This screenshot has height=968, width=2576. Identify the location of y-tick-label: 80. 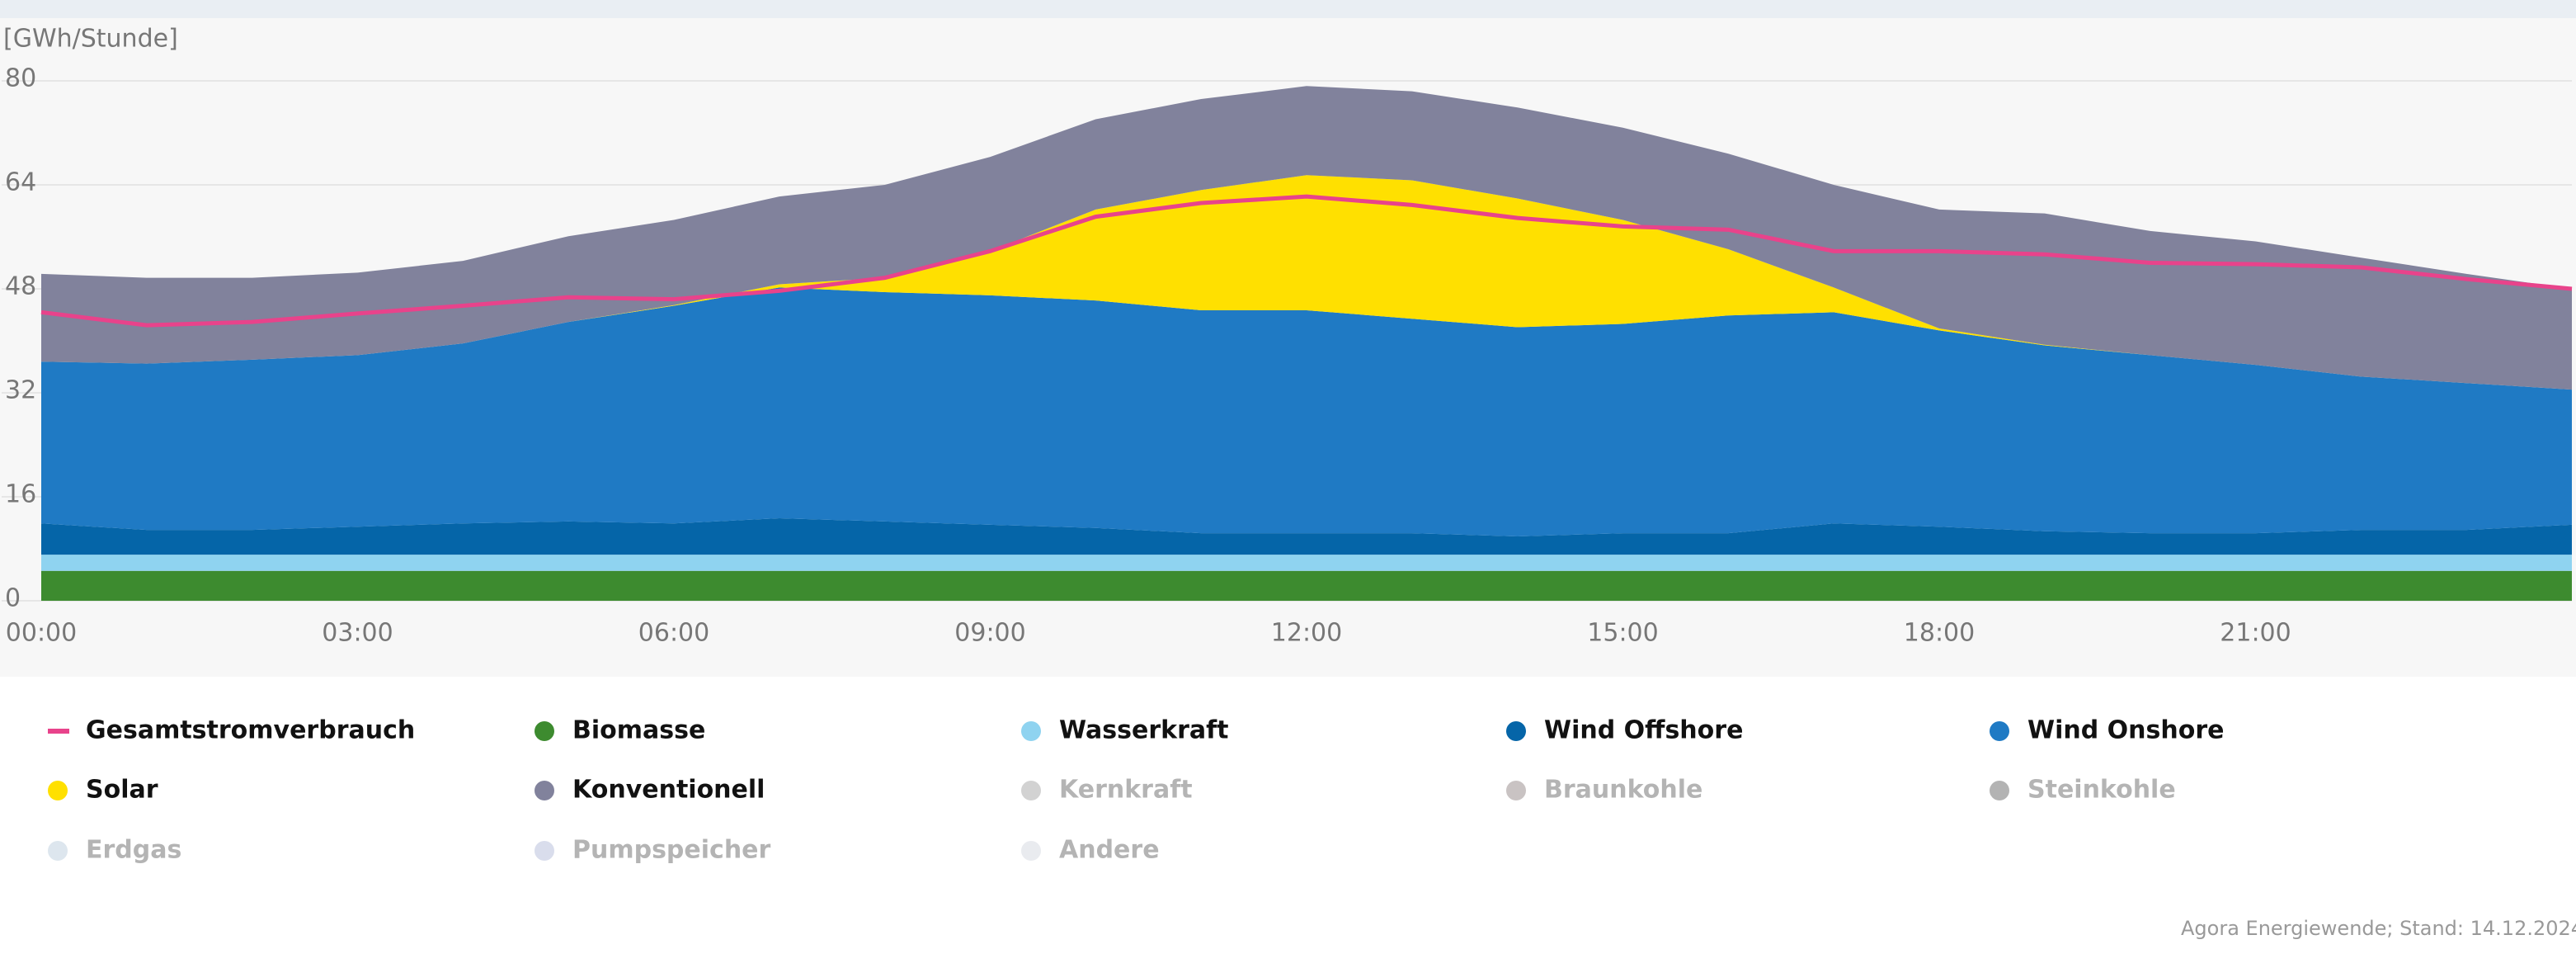
(20, 78).